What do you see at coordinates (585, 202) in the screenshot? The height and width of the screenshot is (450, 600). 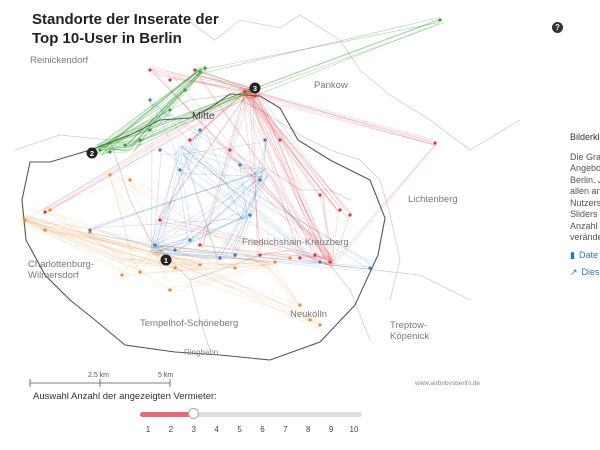 I see `side-panel-line: Nutzers` at bounding box center [585, 202].